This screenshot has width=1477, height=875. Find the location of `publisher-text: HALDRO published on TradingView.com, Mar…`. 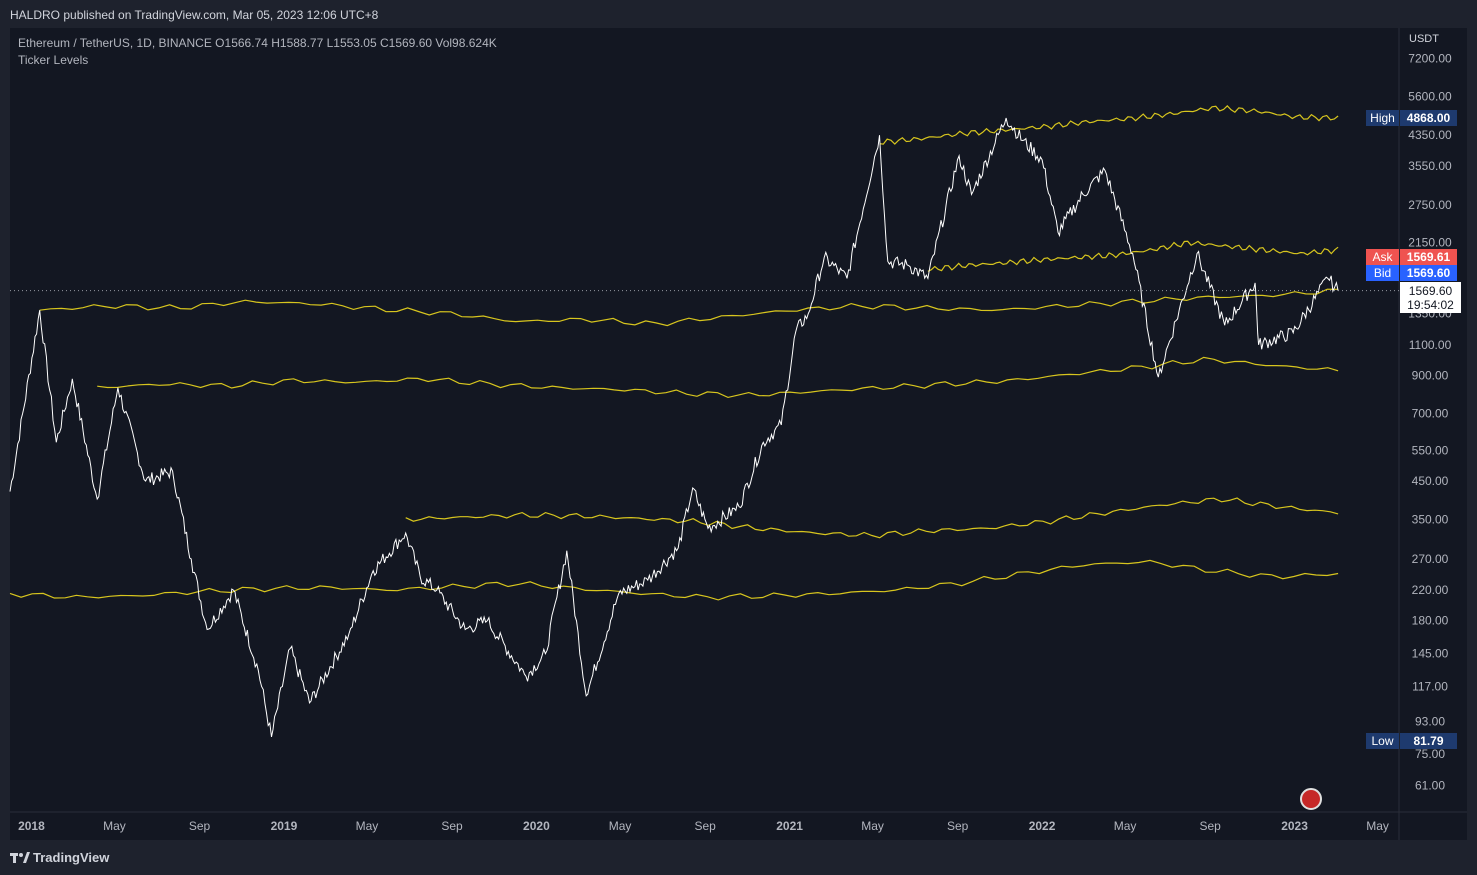

publisher-text: HALDRO published on TradingView.com, Mar… is located at coordinates (194, 15).